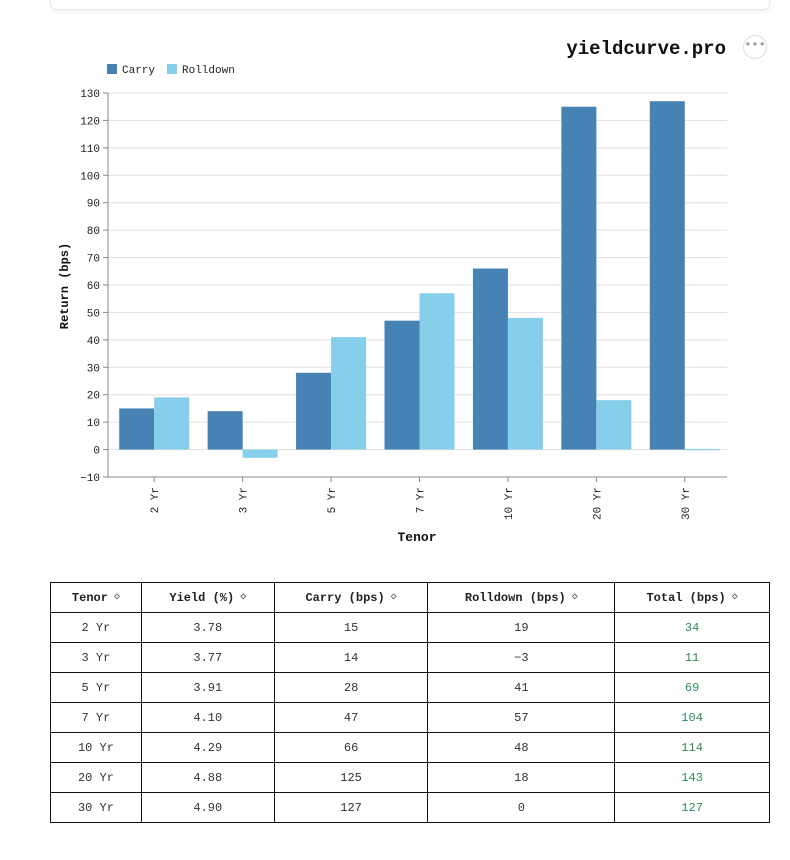  What do you see at coordinates (646, 49) in the screenshot?
I see `brand-title: yieldcurve.pro` at bounding box center [646, 49].